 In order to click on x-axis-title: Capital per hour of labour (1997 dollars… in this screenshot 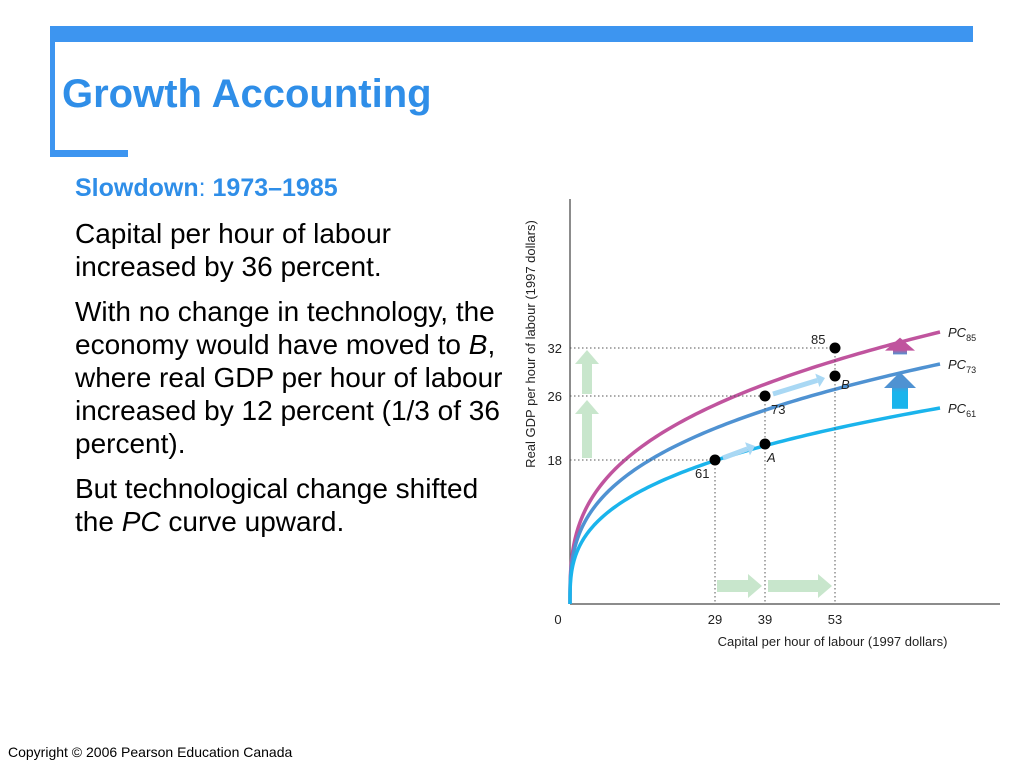, I will do `click(833, 641)`.